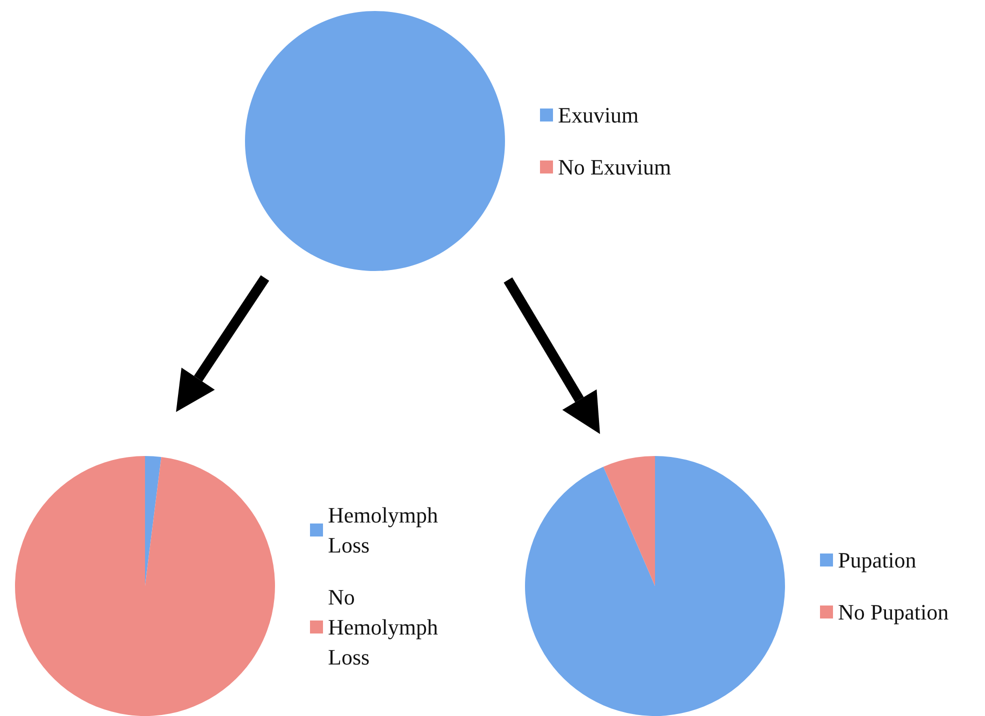 The image size is (985, 716). I want to click on legend-label: Pupation, so click(877, 560).